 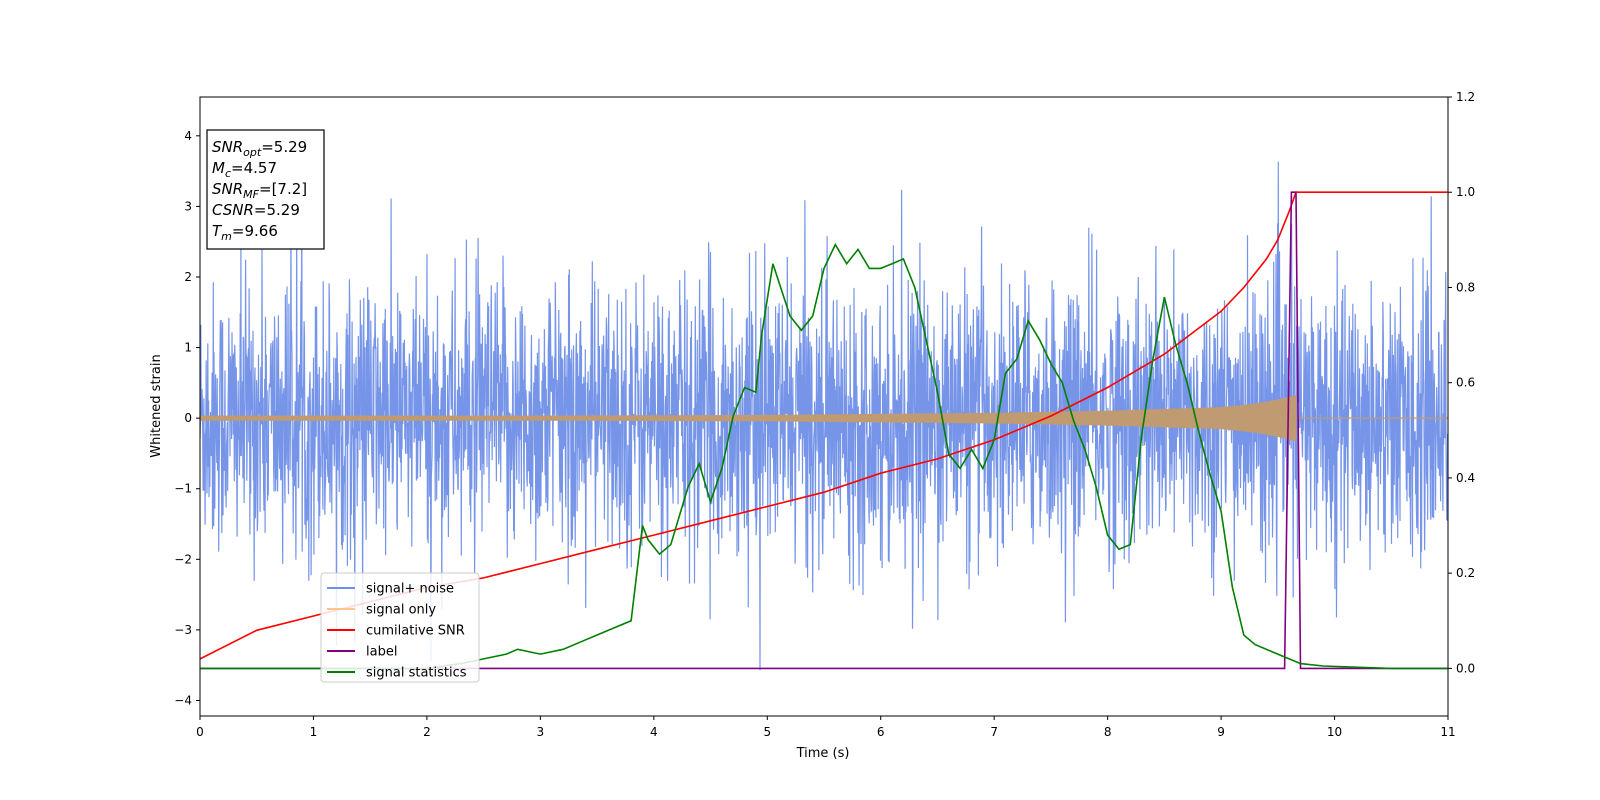 I want to click on y2-tick-label: 1.0, so click(x=1465, y=192).